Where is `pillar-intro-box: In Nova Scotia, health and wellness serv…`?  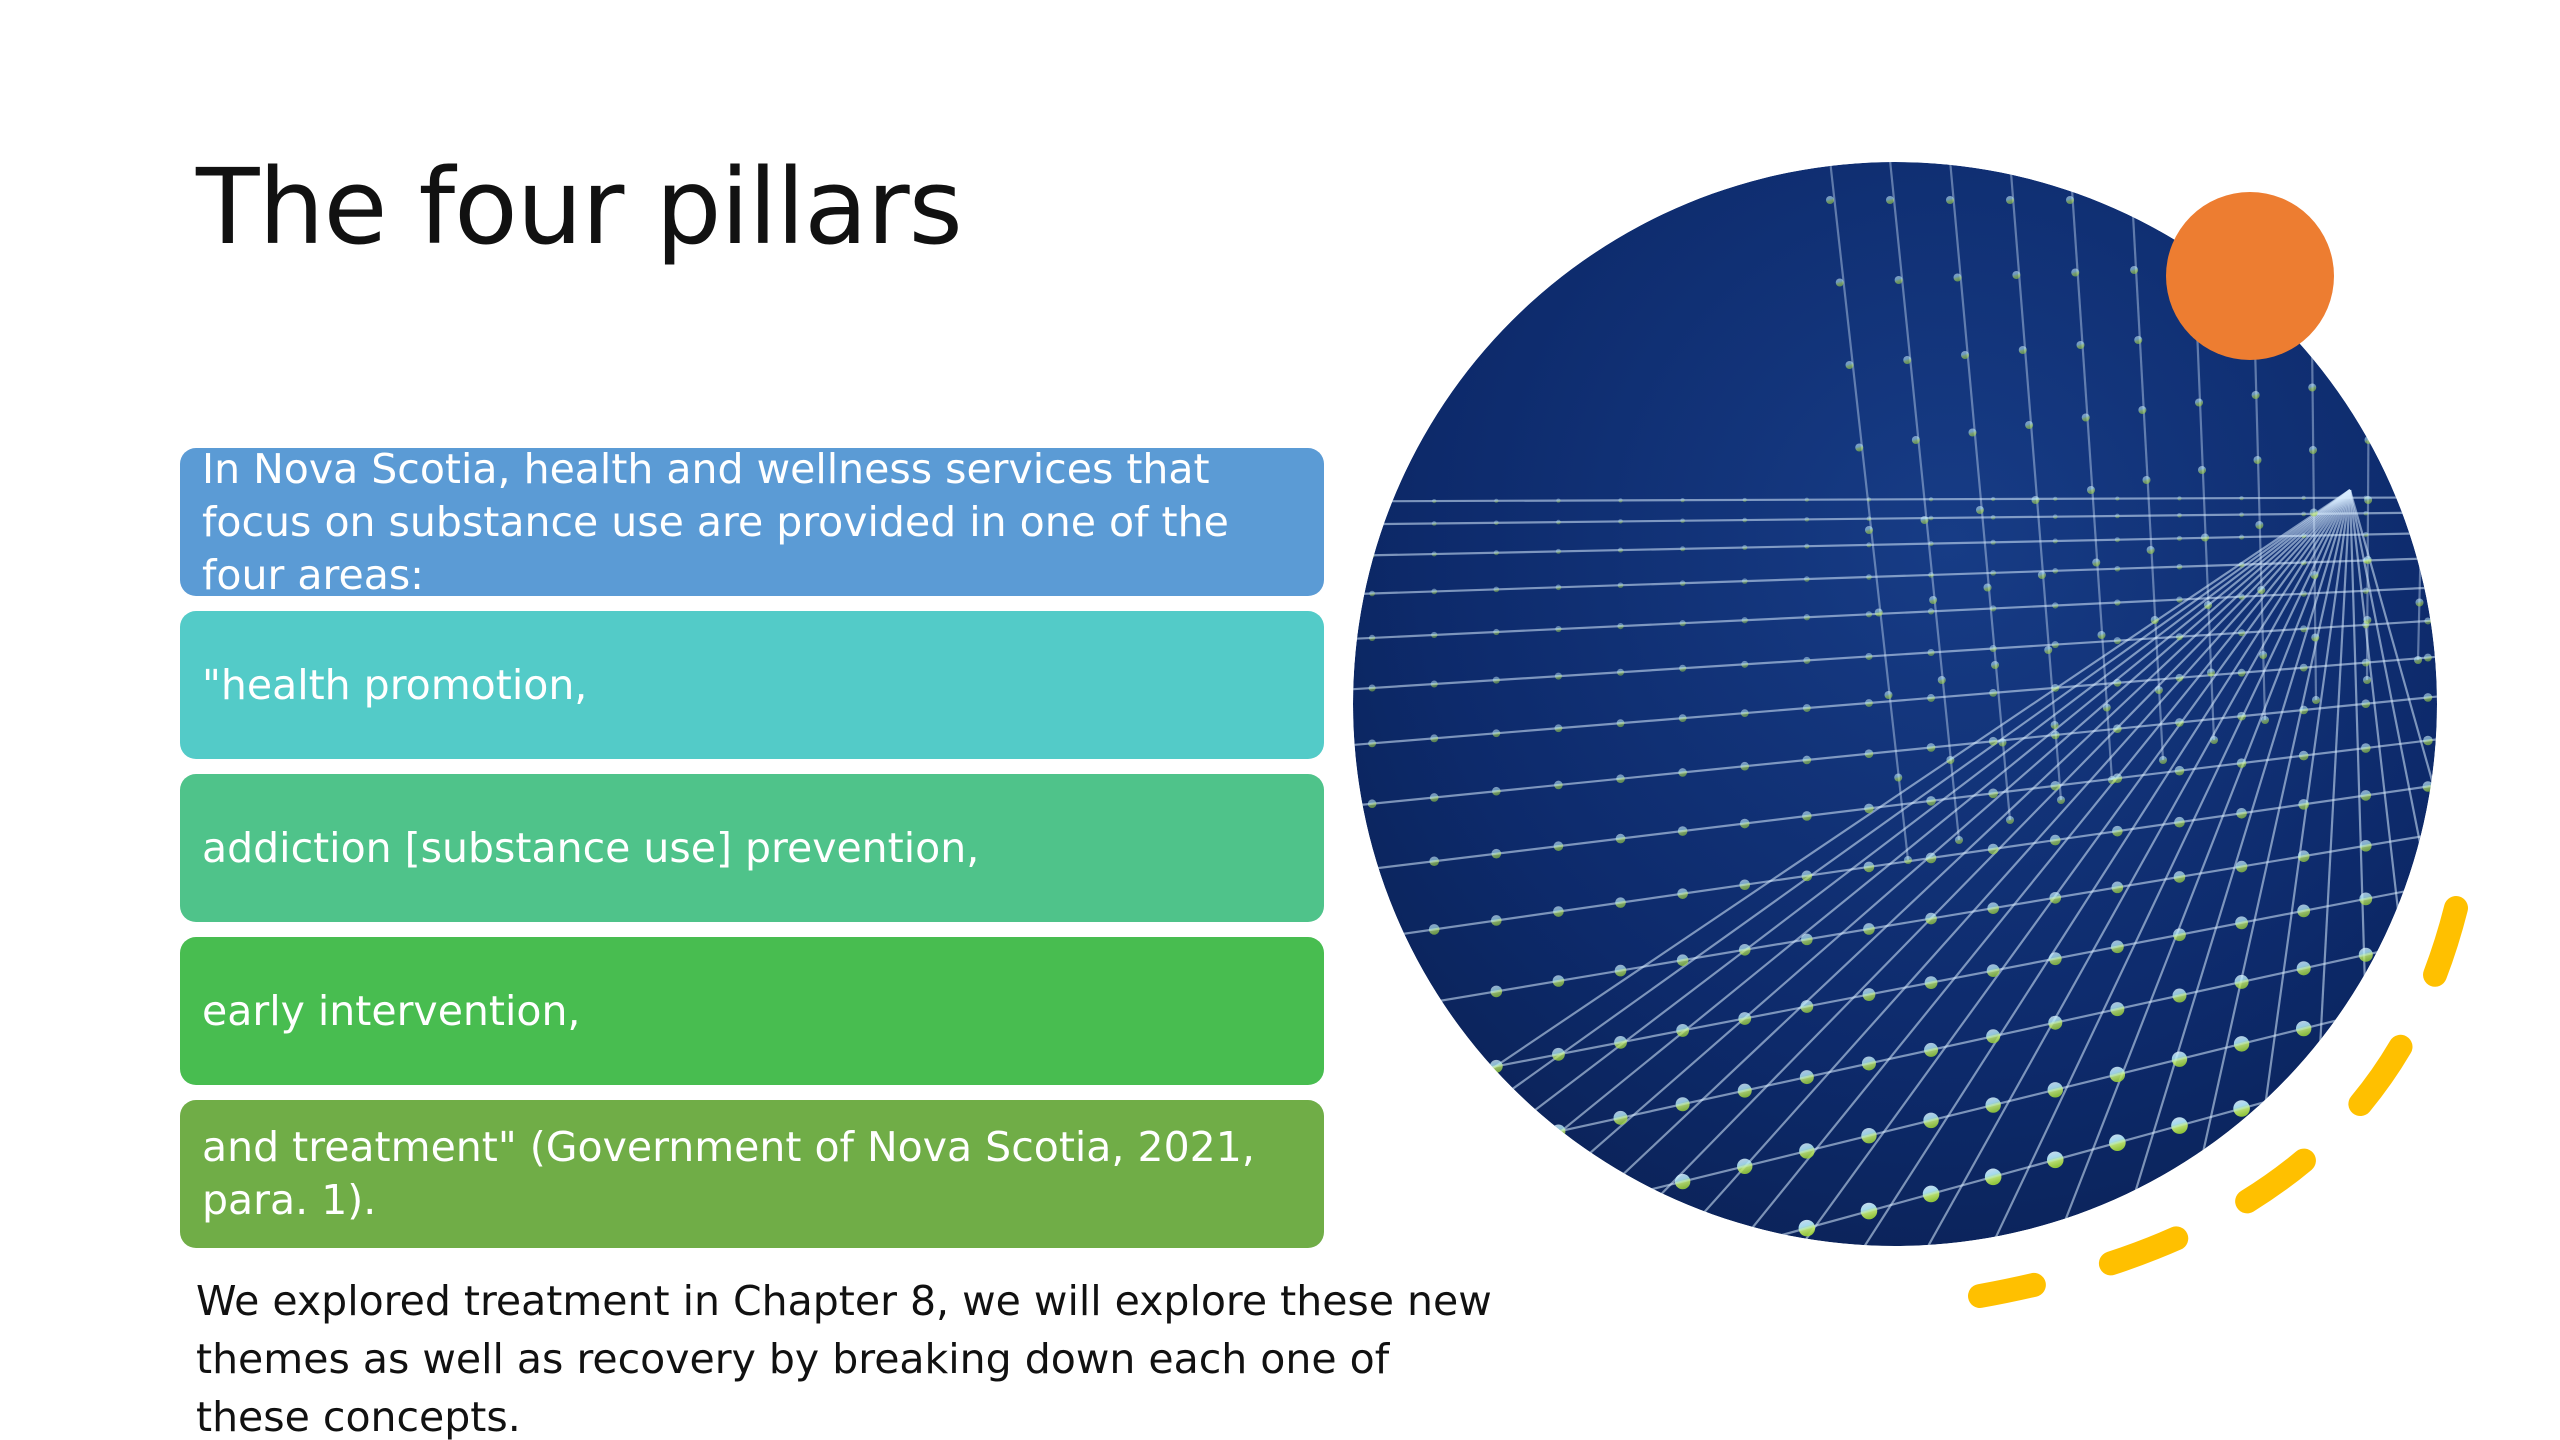
pillar-intro-box: In Nova Scotia, health and wellness serv… is located at coordinates (752, 522).